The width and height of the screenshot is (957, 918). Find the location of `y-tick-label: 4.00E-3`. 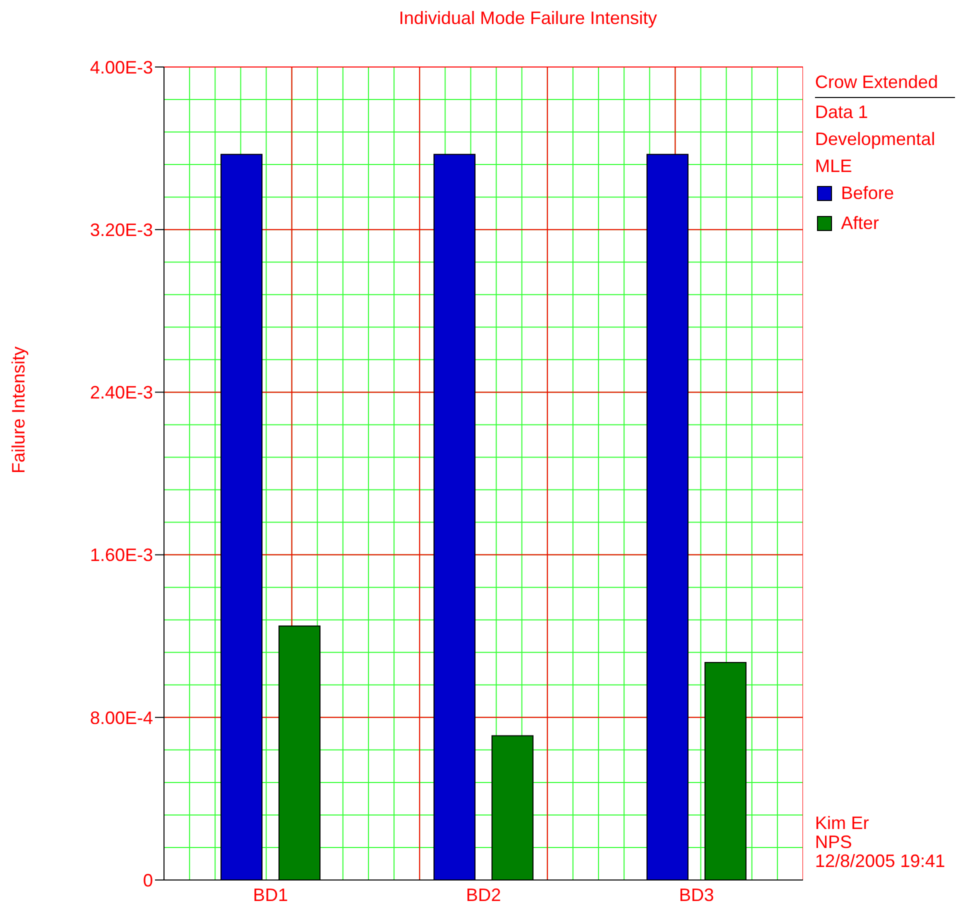

y-tick-label: 4.00E-3 is located at coordinates (121, 67).